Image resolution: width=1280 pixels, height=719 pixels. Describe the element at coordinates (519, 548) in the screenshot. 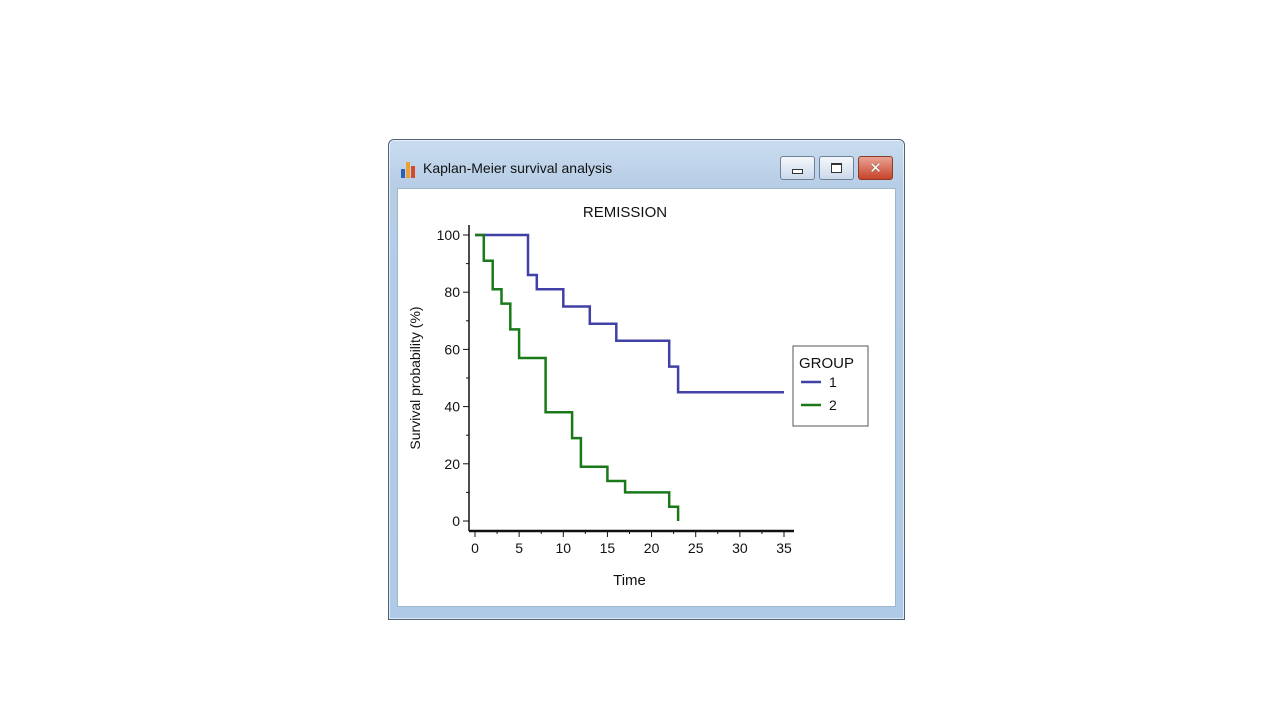

I see `x-tick-label: 5` at that location.